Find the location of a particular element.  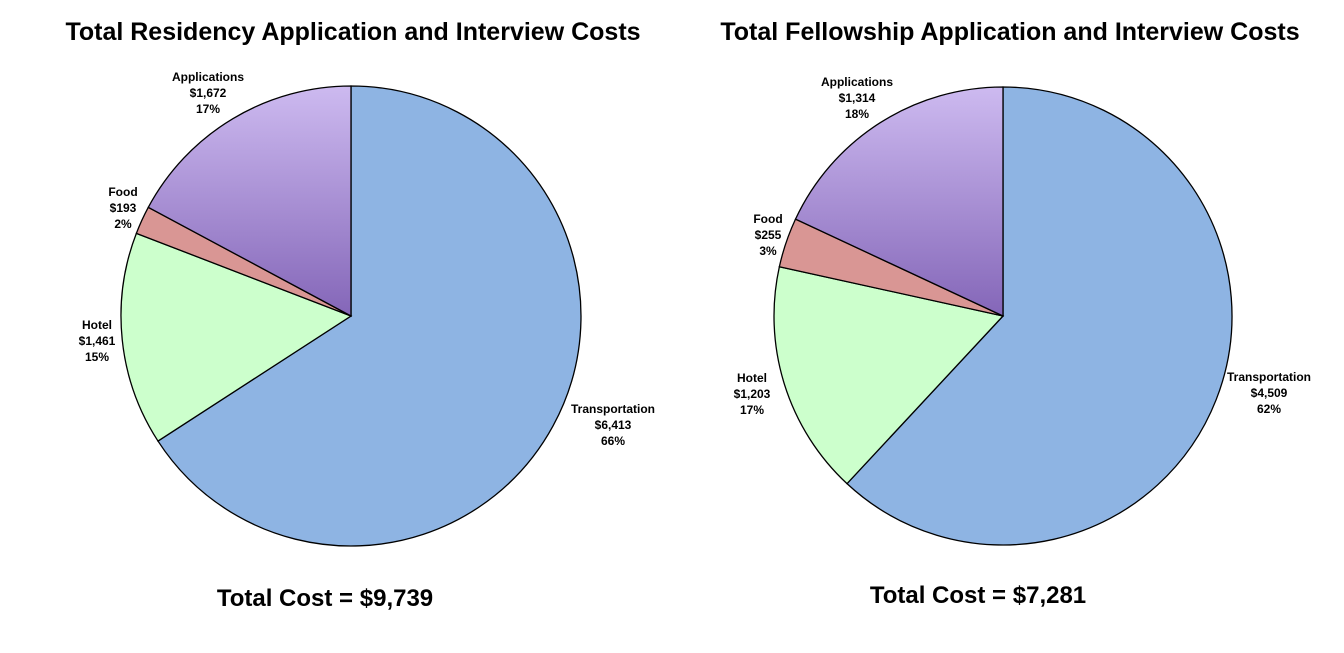

slice-label-hotel: Hotel $1,461 15% is located at coordinates (97, 341).